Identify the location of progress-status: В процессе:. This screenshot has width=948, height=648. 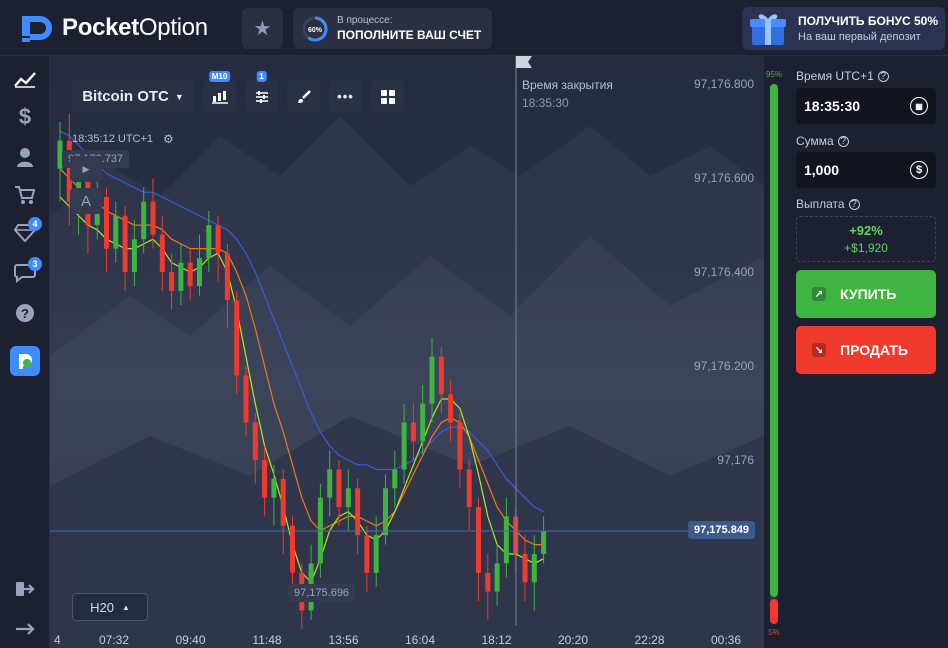
(365, 20).